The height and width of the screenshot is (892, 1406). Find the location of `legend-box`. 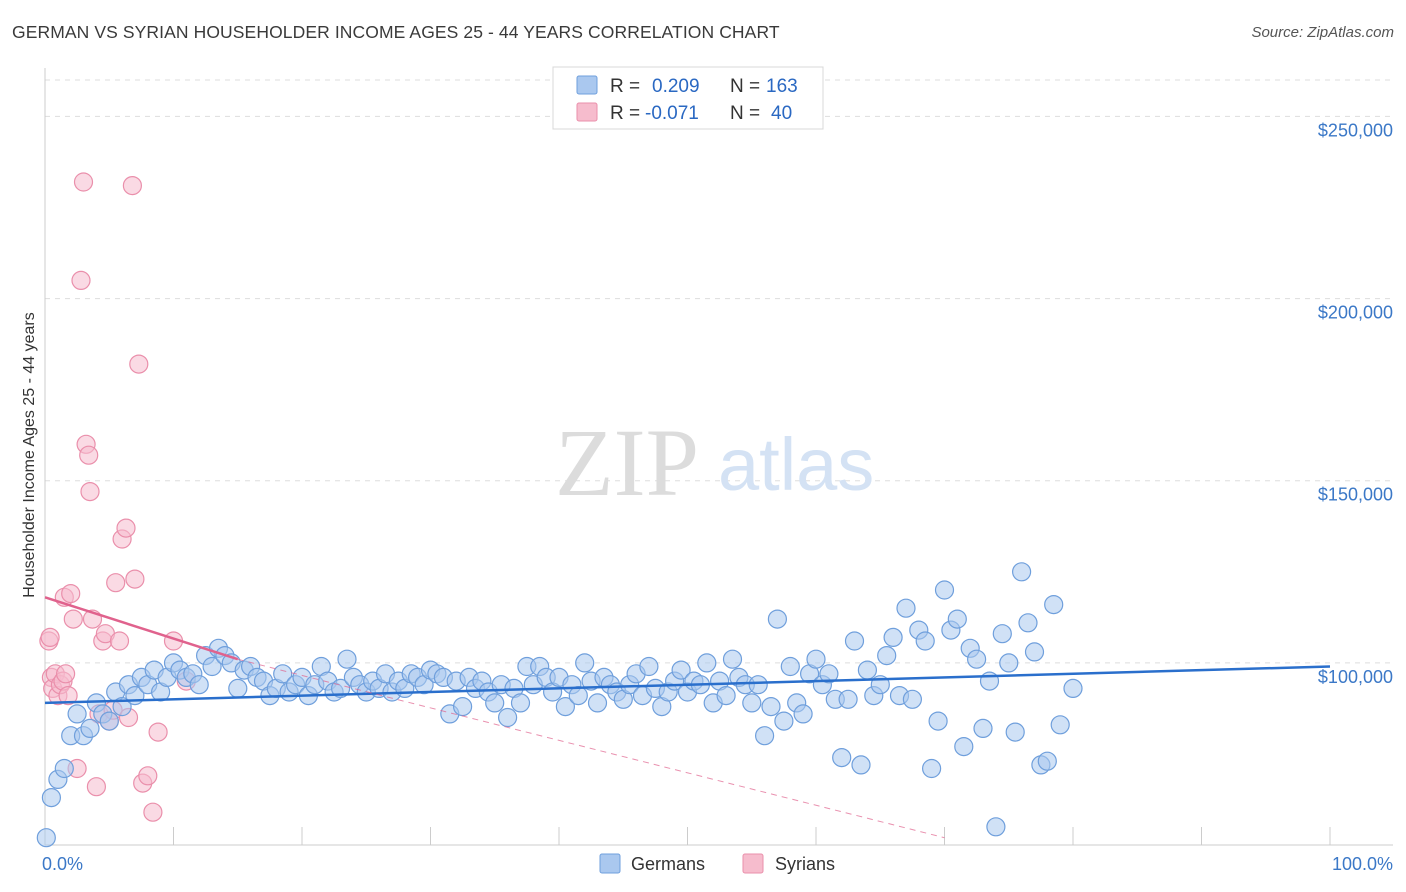

legend-box is located at coordinates (688, 98).